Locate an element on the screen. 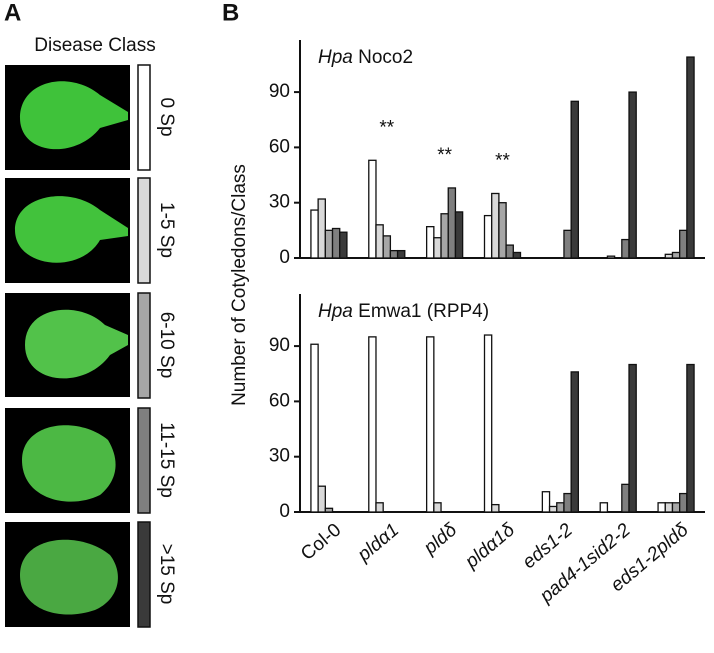 This screenshot has width=714, height=653. legend-title: Disease Class is located at coordinates (94, 45).